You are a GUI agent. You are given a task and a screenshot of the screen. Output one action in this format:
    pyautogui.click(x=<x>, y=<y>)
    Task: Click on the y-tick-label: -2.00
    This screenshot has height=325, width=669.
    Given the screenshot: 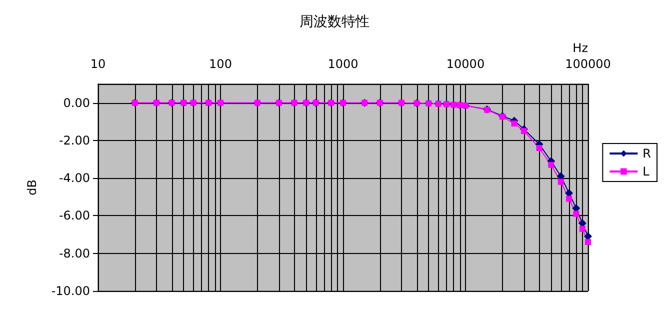 What is the action you would take?
    pyautogui.click(x=74, y=140)
    